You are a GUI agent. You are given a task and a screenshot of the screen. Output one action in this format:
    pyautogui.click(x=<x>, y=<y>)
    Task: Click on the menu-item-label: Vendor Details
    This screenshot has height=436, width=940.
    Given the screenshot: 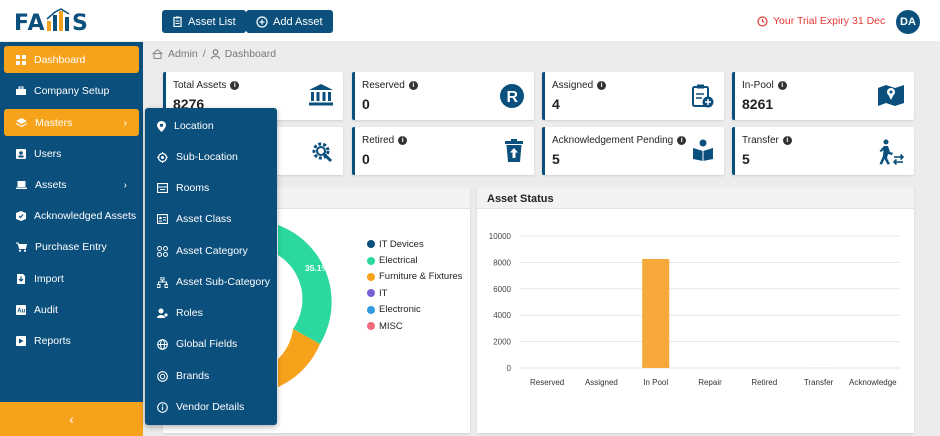 What is the action you would take?
    pyautogui.click(x=210, y=407)
    